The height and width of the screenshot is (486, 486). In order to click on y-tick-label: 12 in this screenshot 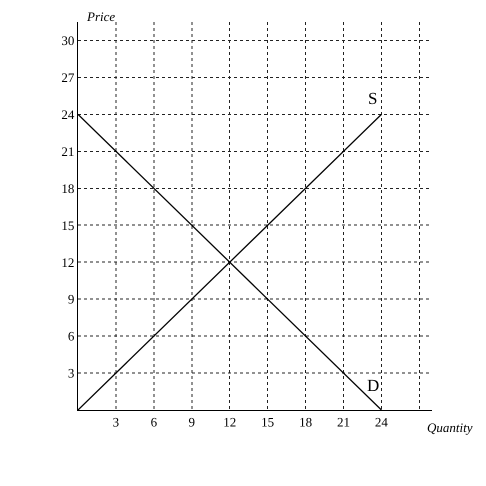, I will do `click(67, 262)`.